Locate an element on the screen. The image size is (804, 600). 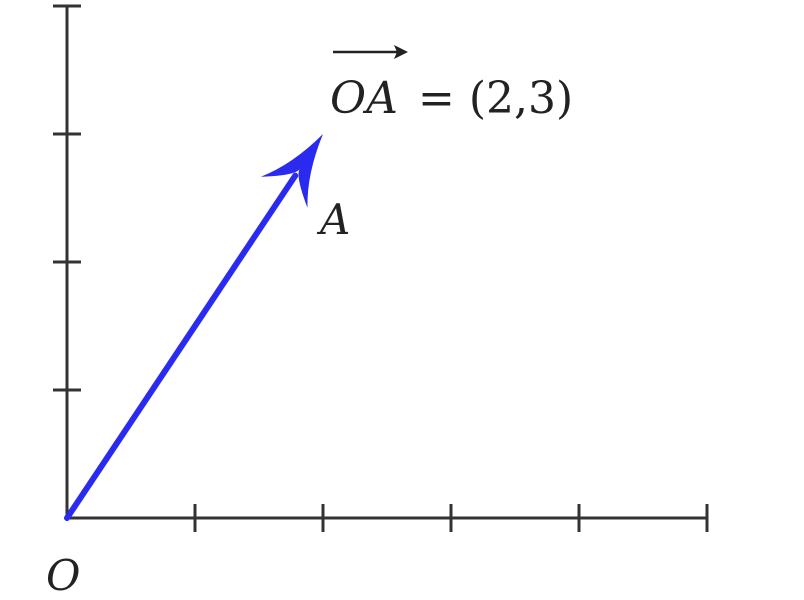
origin-label: O is located at coordinates (63, 575).